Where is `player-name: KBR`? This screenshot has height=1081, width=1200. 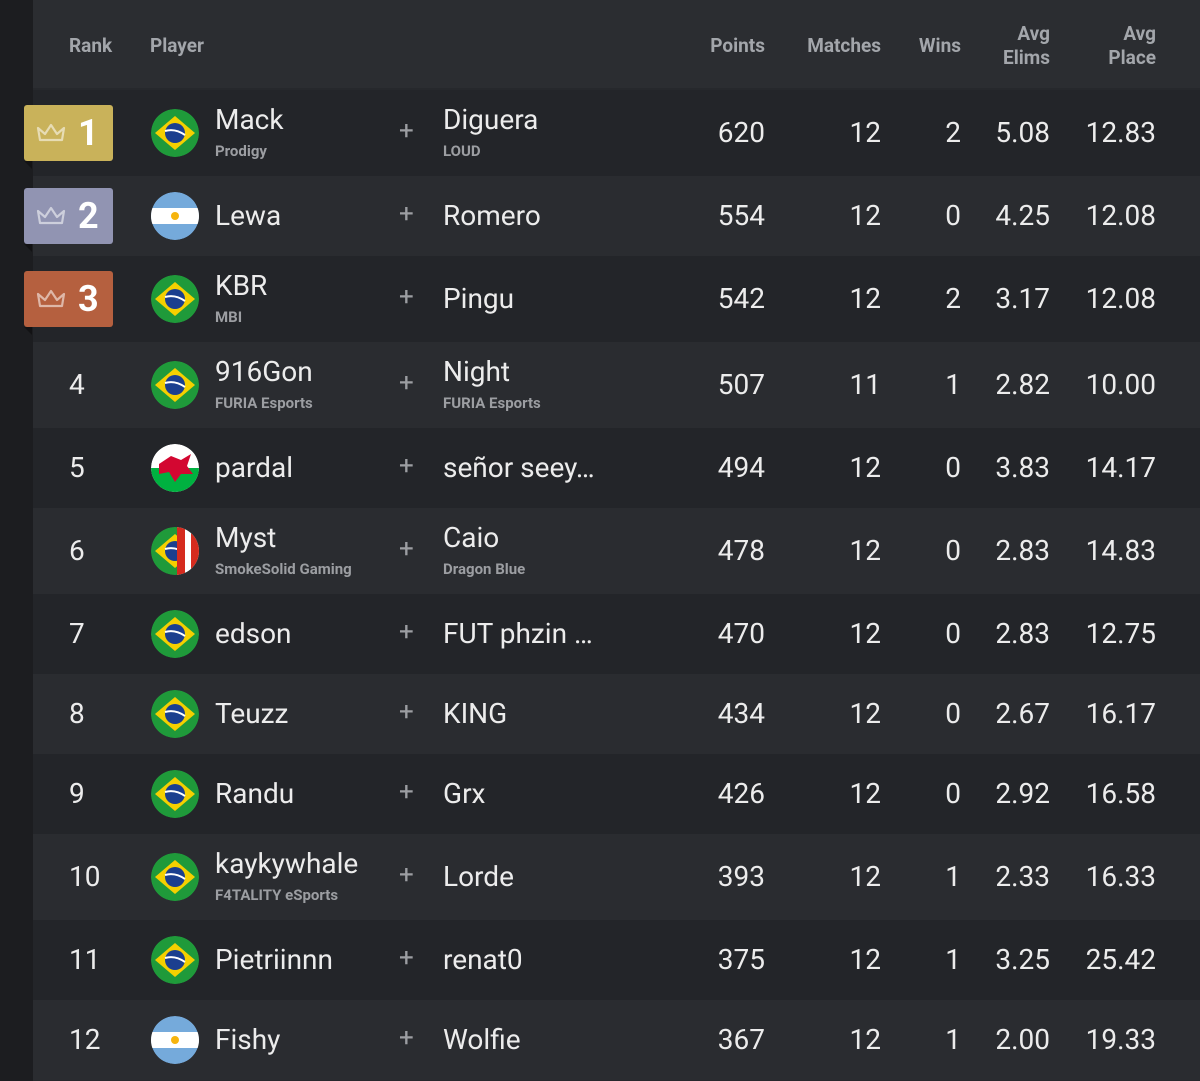
player-name: KBR is located at coordinates (241, 285).